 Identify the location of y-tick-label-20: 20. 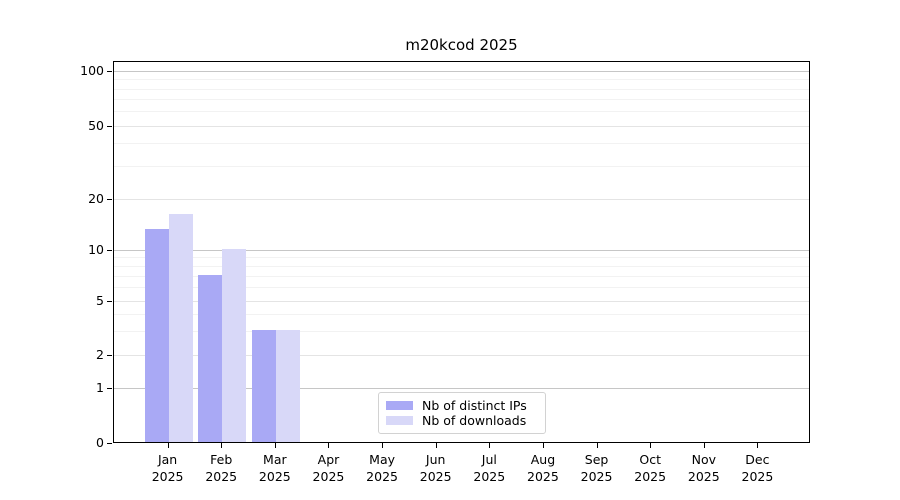
(96, 198).